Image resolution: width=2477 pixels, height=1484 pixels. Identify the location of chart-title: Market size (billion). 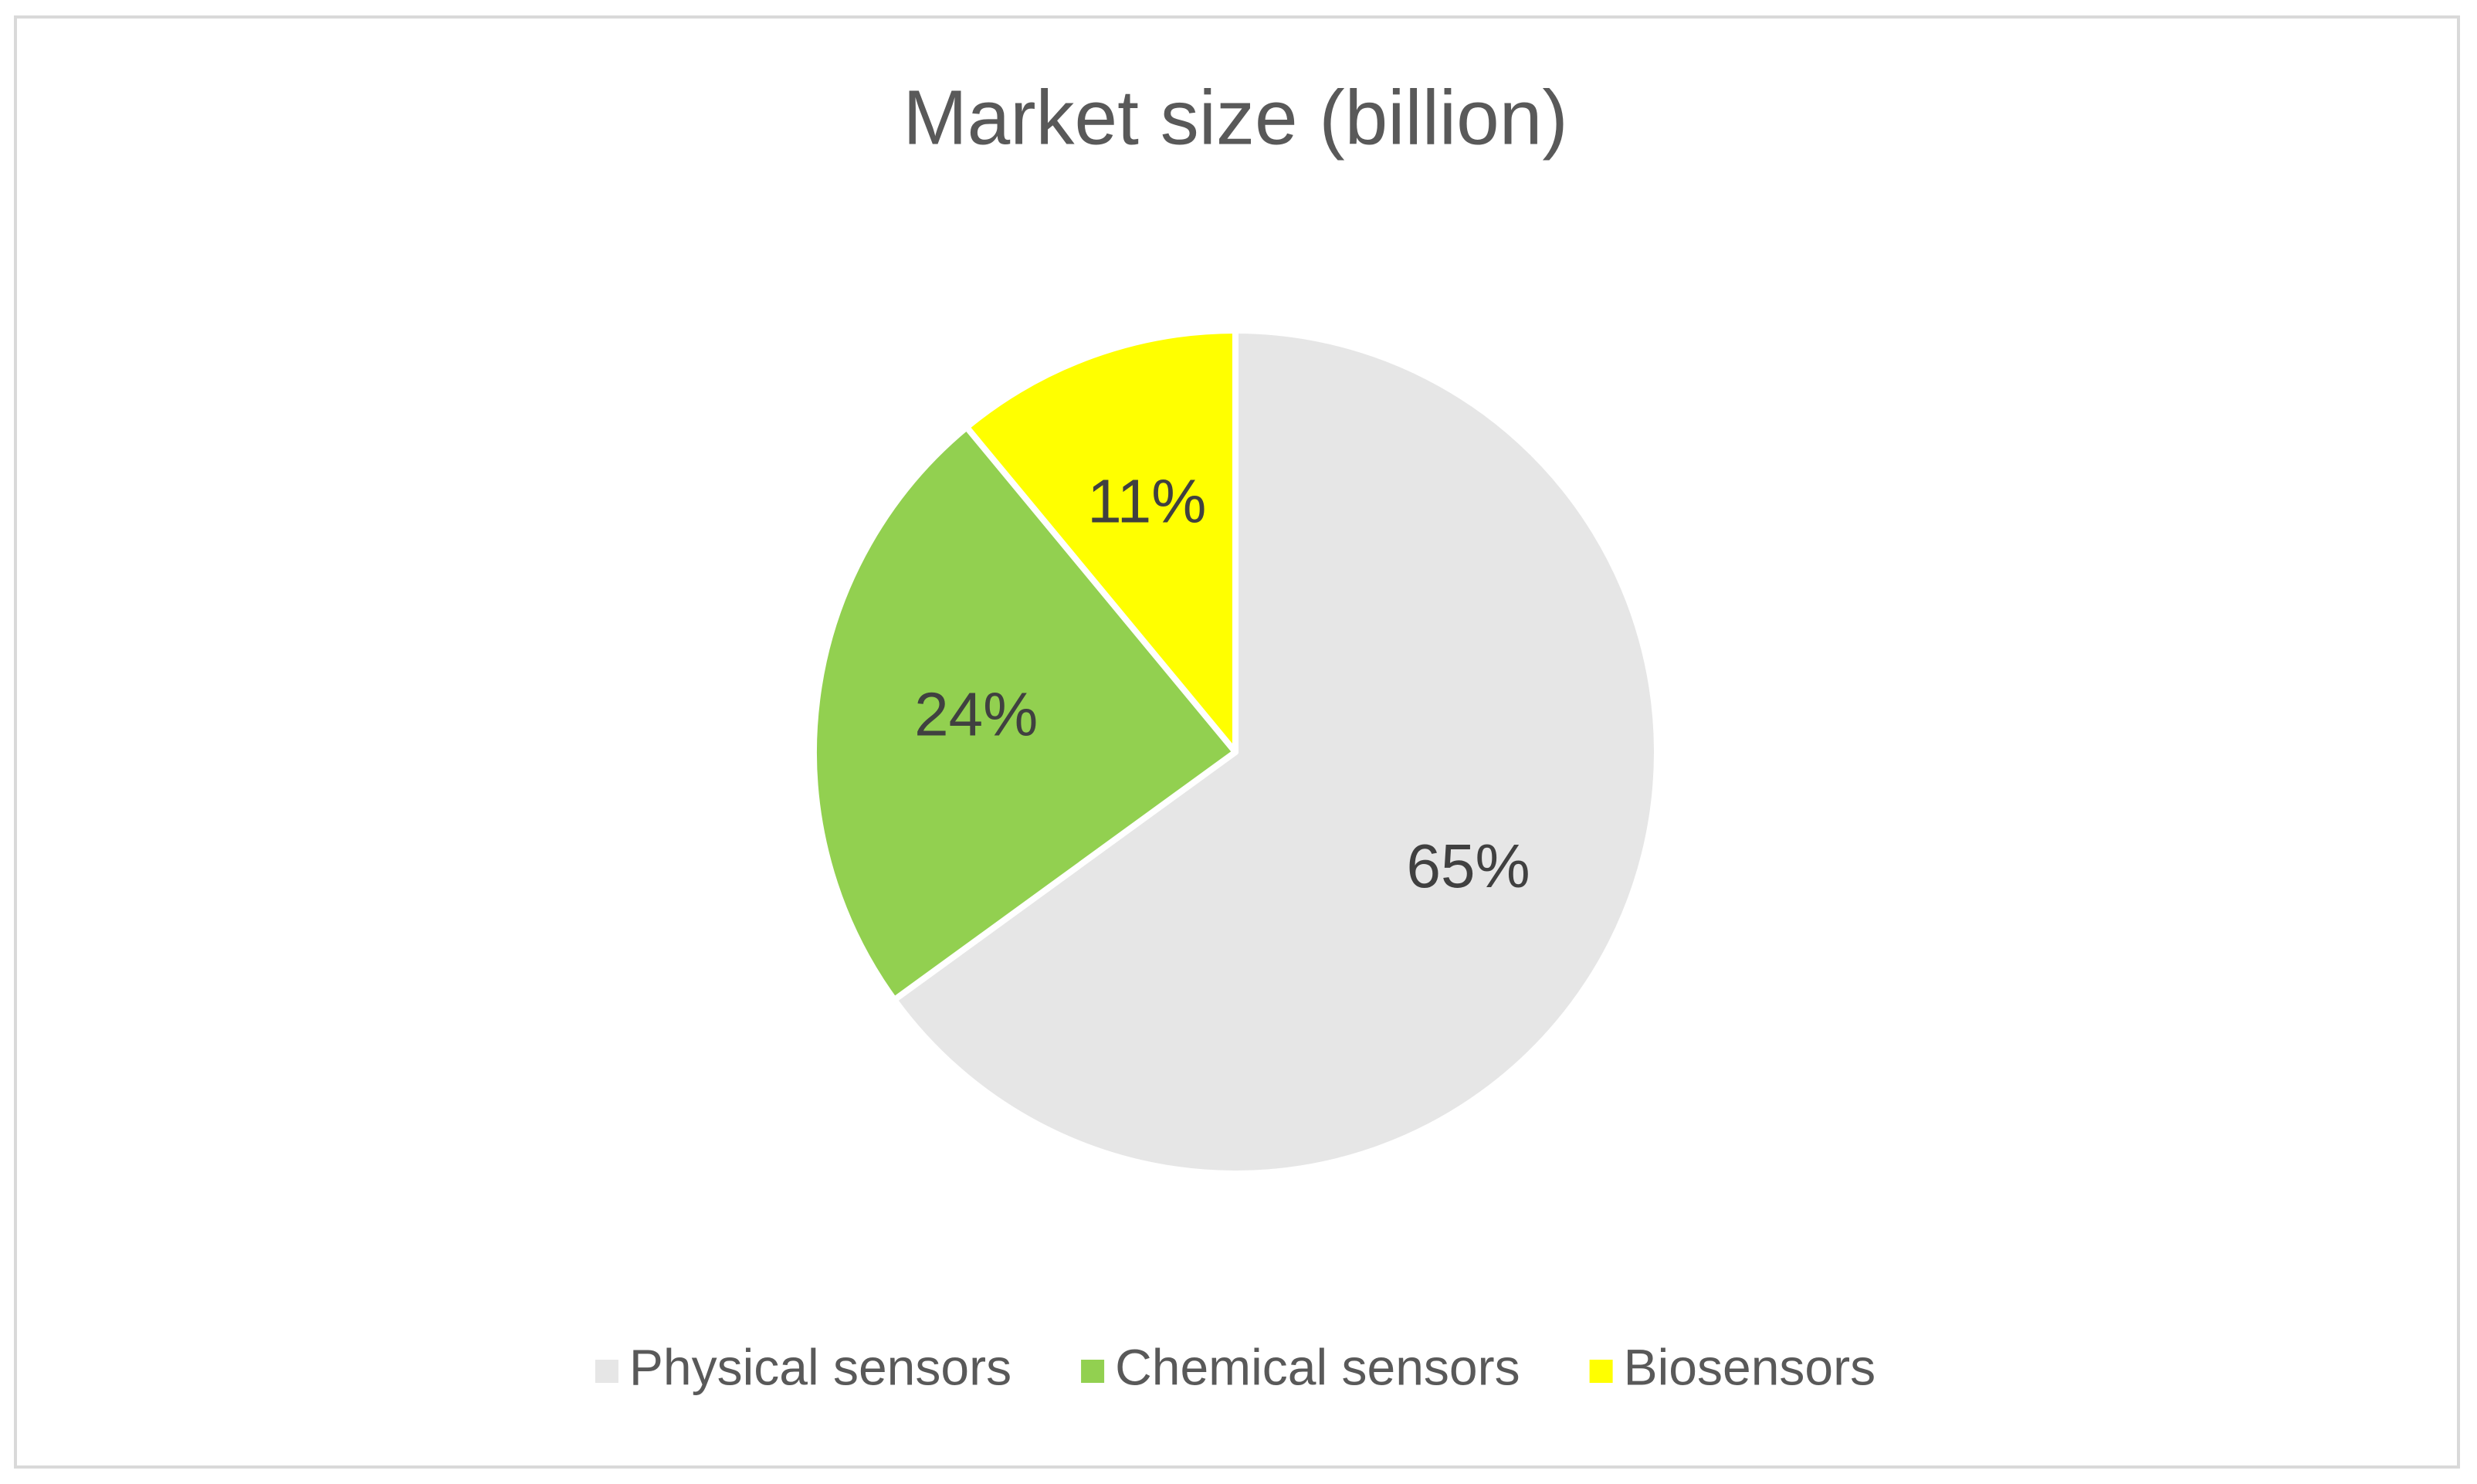
(1235, 117).